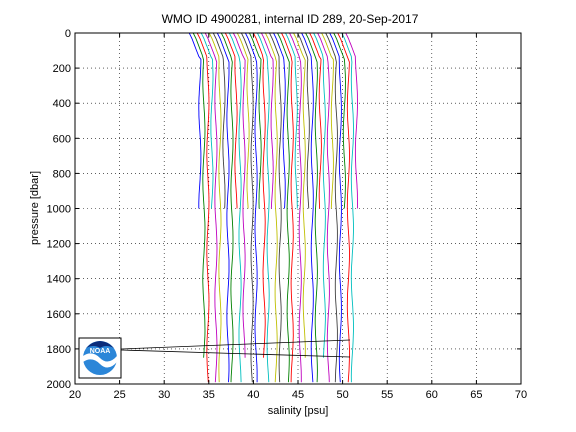  I want to click on x-tick-label: 50, so click(342, 395).